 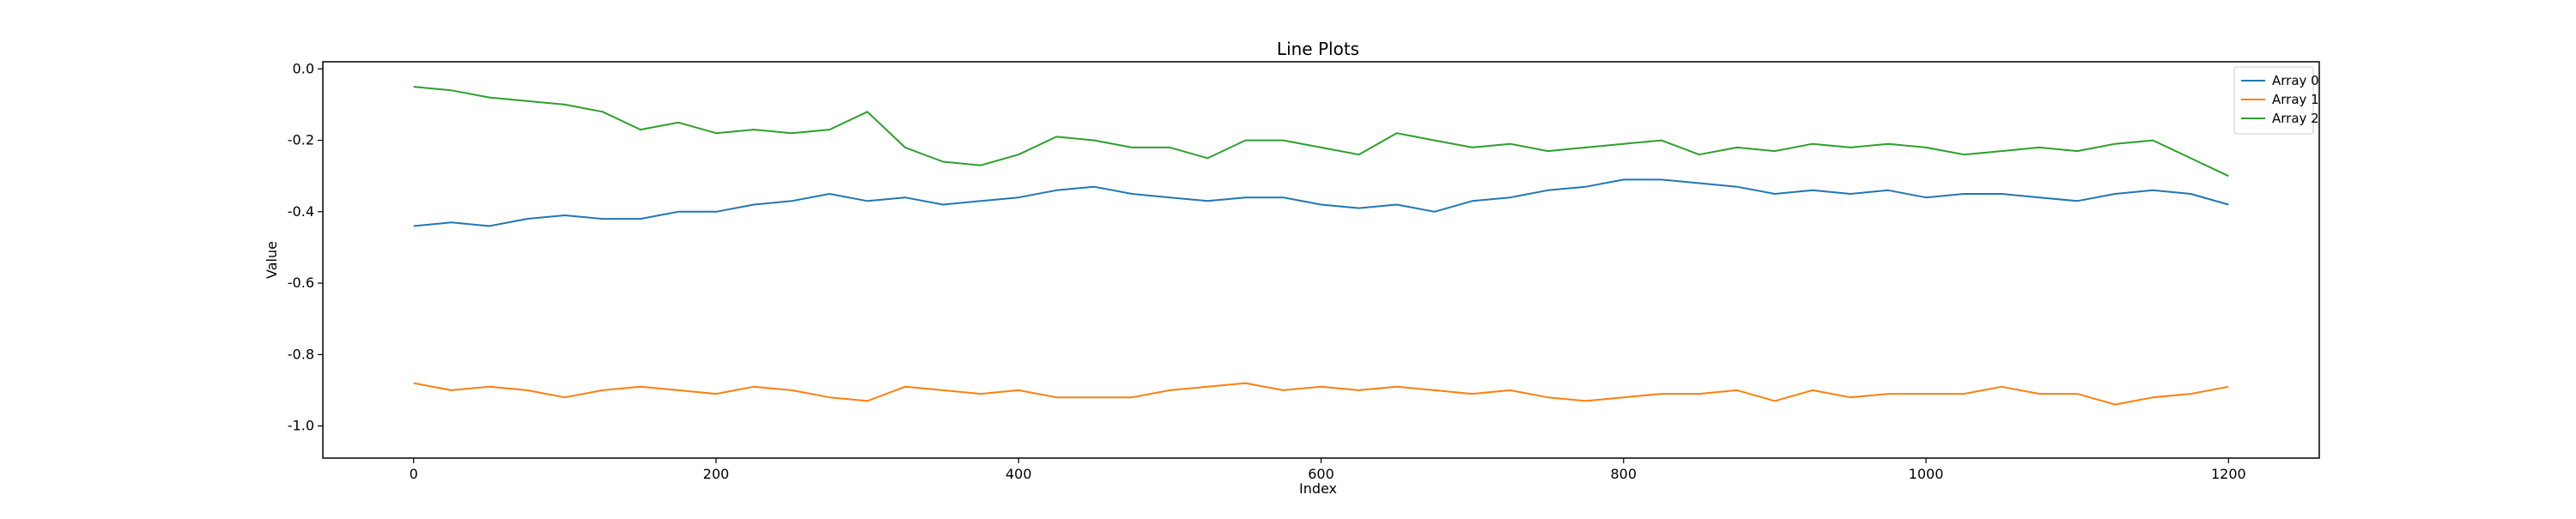 I want to click on x-axis: 0 200 400 600 800 1000 1200, so click(x=1328, y=470).